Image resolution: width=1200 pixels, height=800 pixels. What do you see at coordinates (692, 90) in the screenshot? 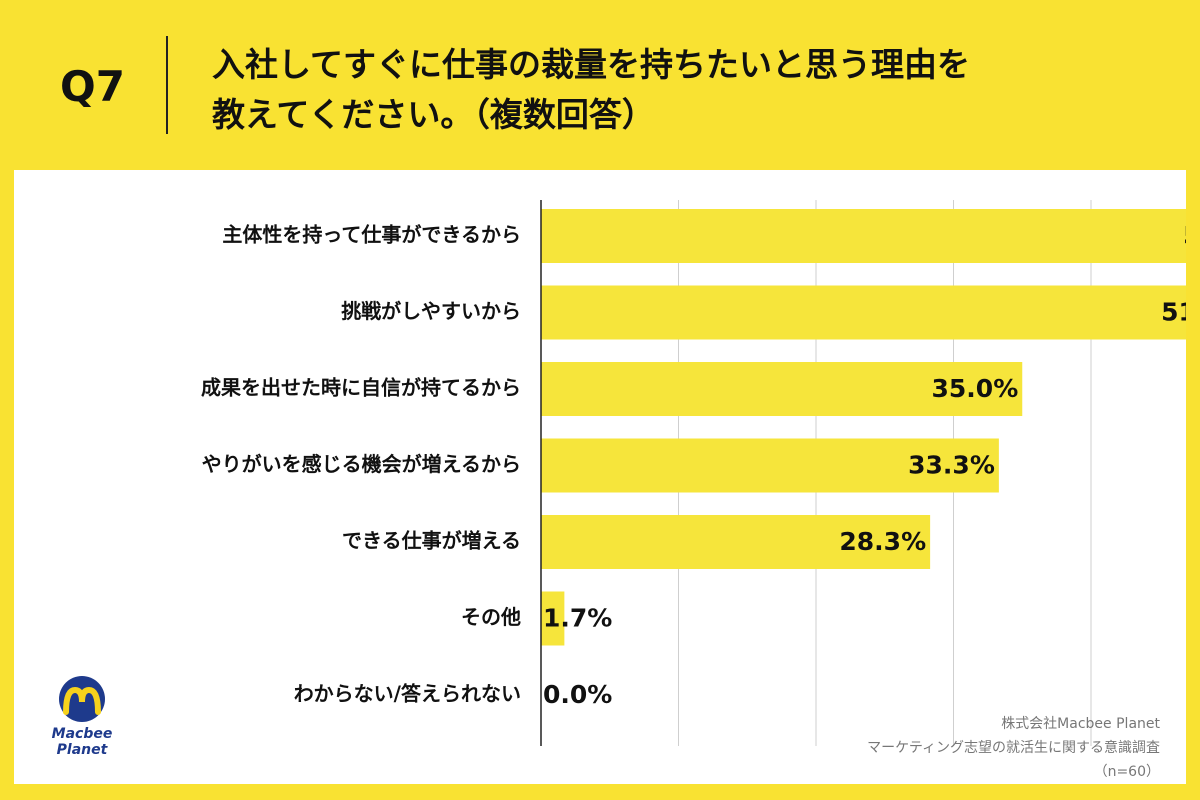
I see `question-title: 入社してすぐに仕事の裁量を持ちたいと思う理由を 教えてください。（複数回答）` at bounding box center [692, 90].